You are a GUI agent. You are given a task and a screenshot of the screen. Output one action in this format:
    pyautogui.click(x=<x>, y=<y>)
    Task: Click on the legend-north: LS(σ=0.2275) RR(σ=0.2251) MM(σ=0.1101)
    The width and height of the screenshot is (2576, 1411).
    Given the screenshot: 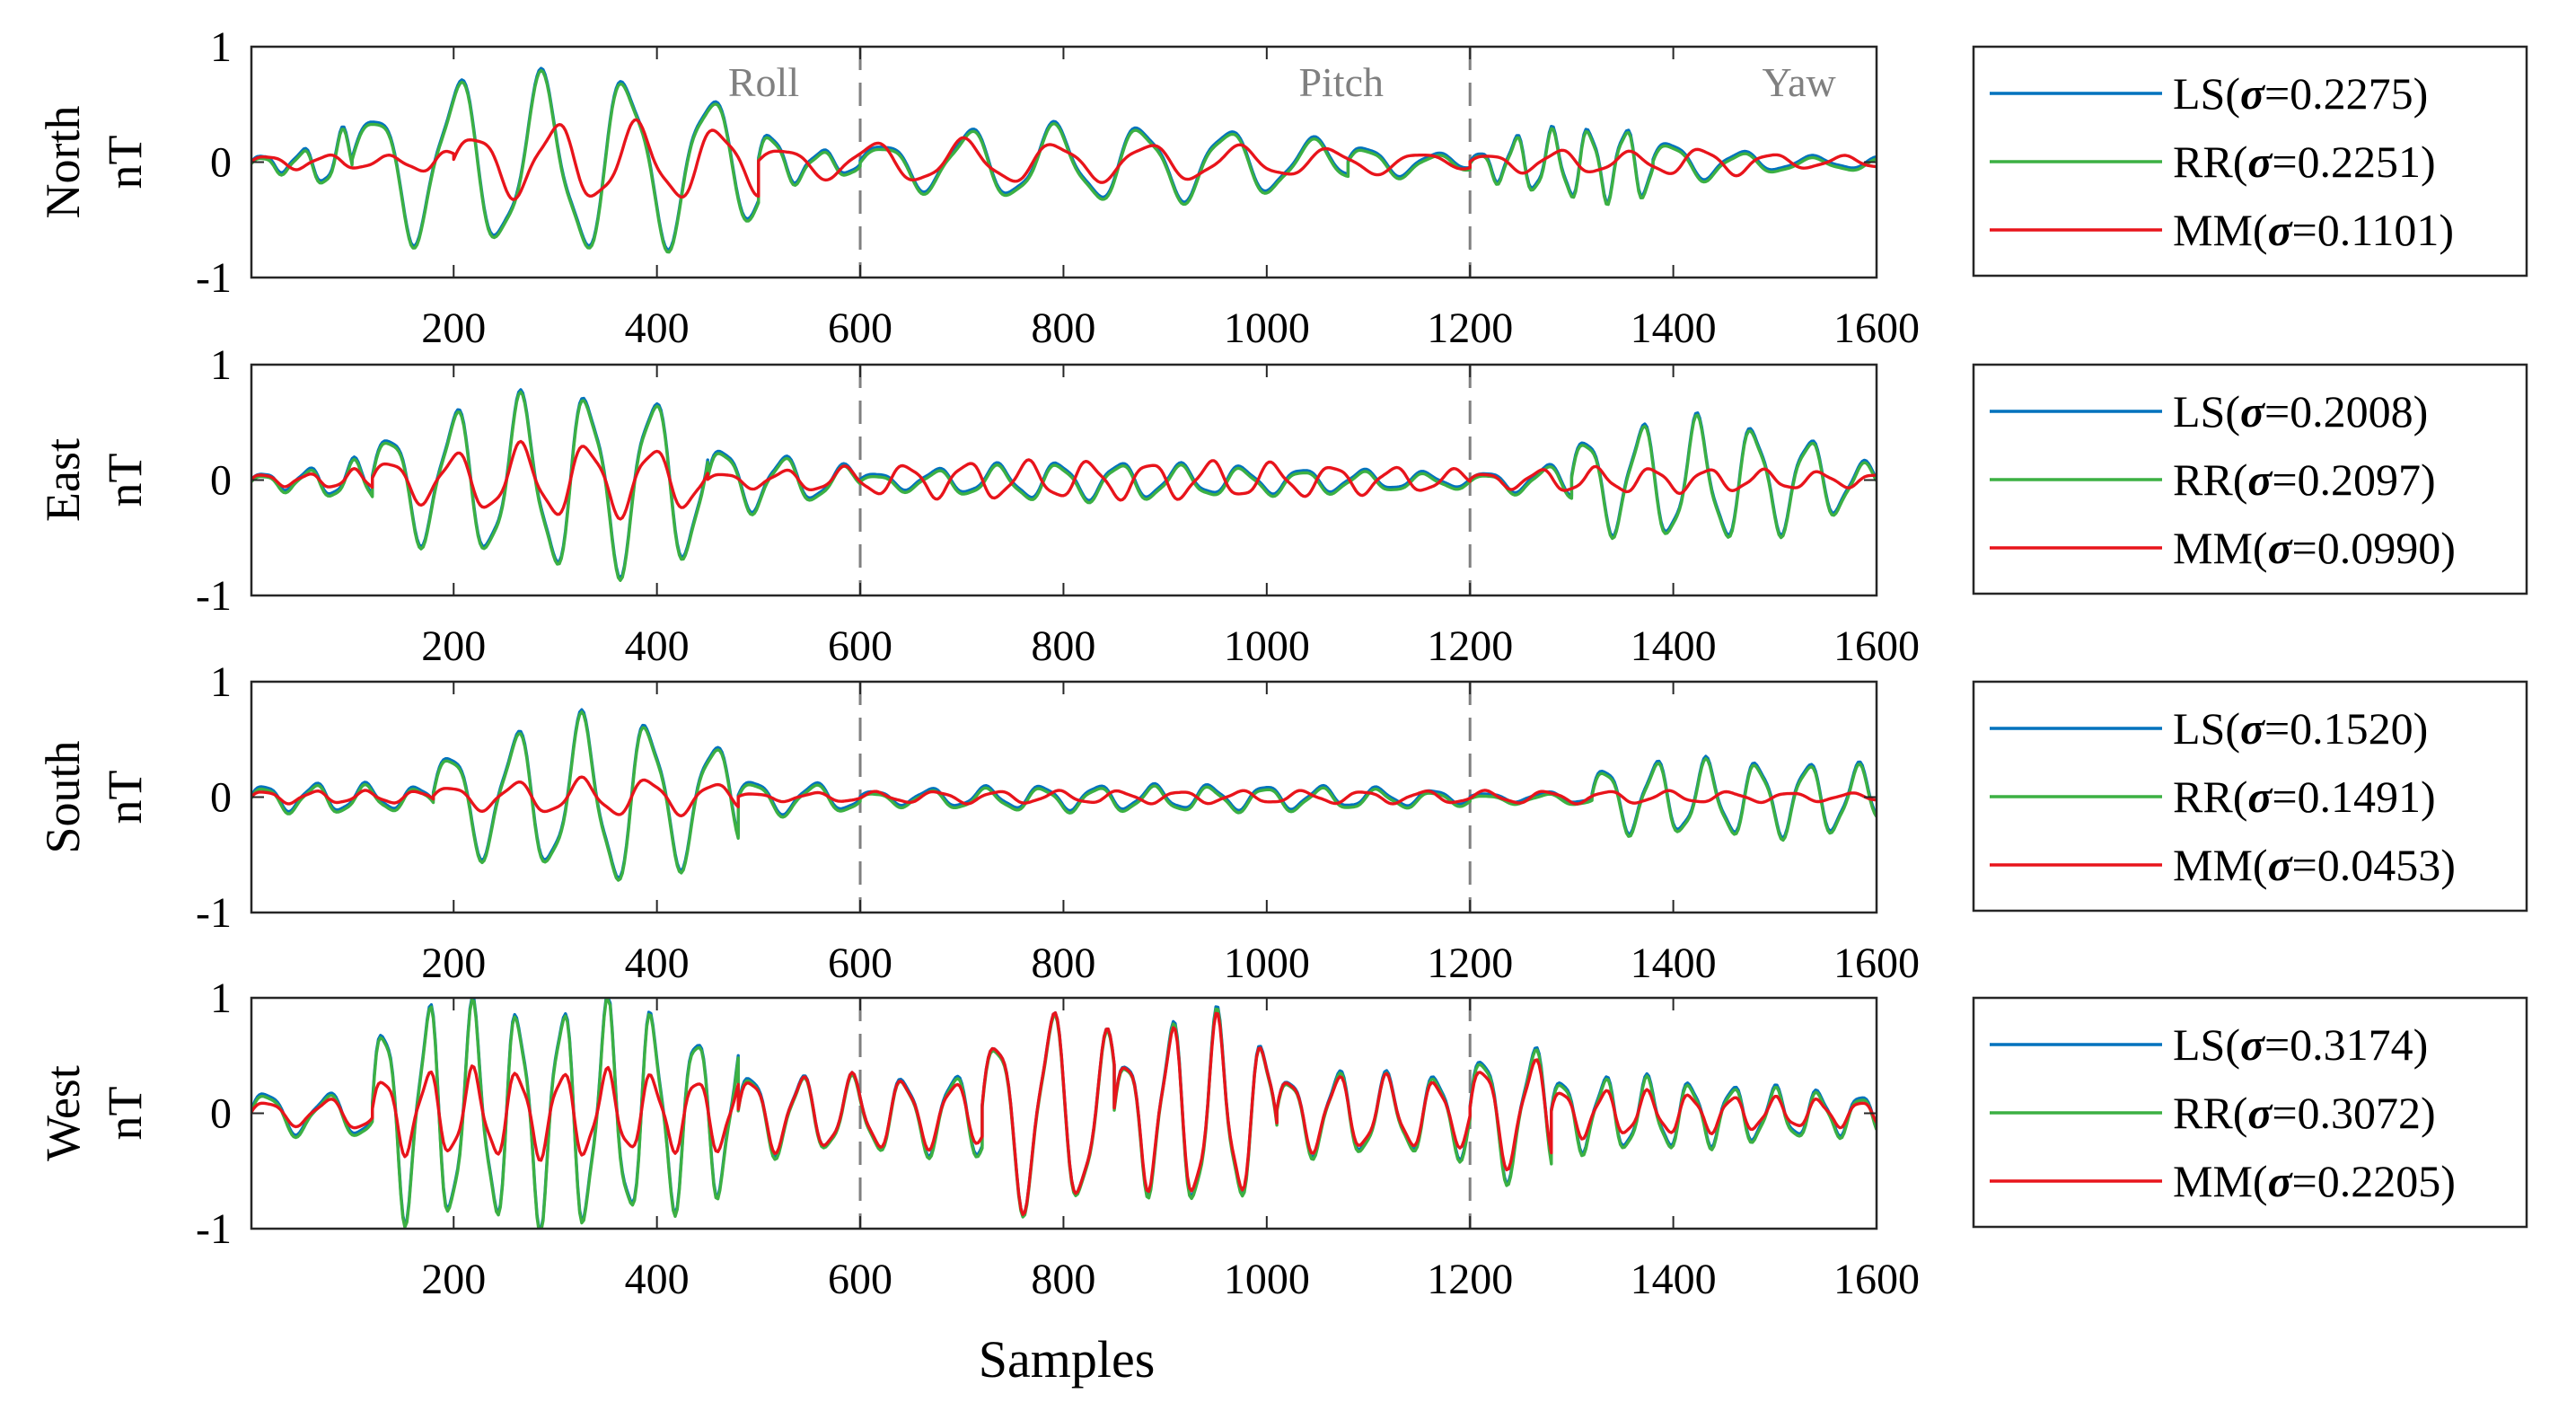 What is the action you would take?
    pyautogui.click(x=2250, y=161)
    